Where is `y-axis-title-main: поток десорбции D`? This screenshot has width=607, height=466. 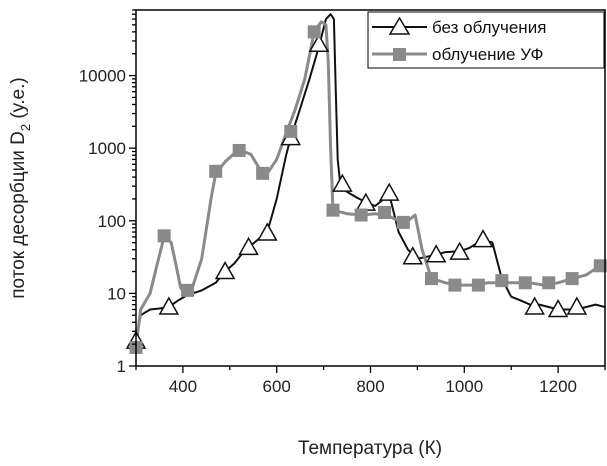 y-axis-title-main: поток десорбции D is located at coordinates (18, 215).